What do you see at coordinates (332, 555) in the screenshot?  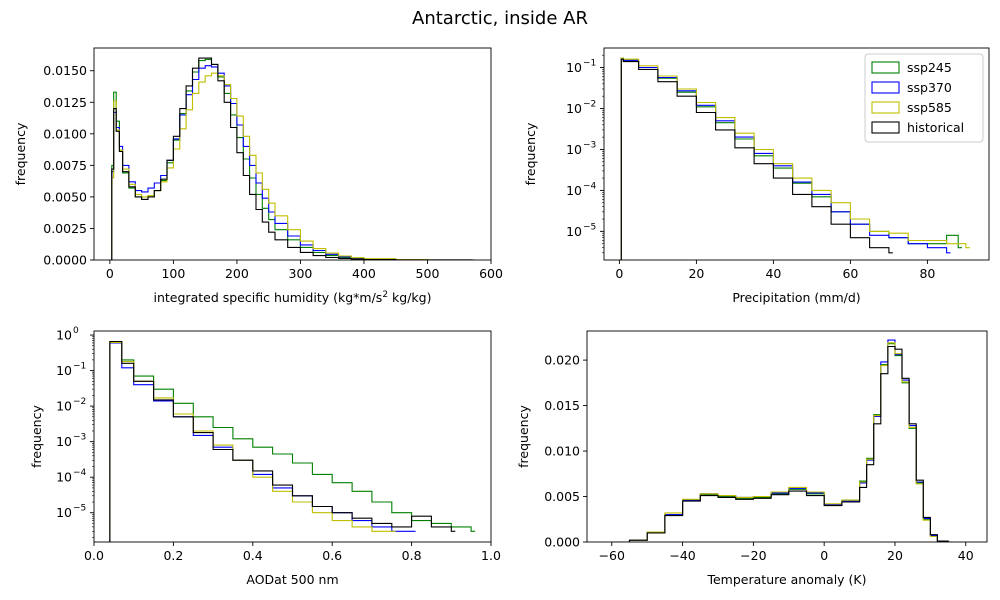 I see `x-tick-label: 0.6` at bounding box center [332, 555].